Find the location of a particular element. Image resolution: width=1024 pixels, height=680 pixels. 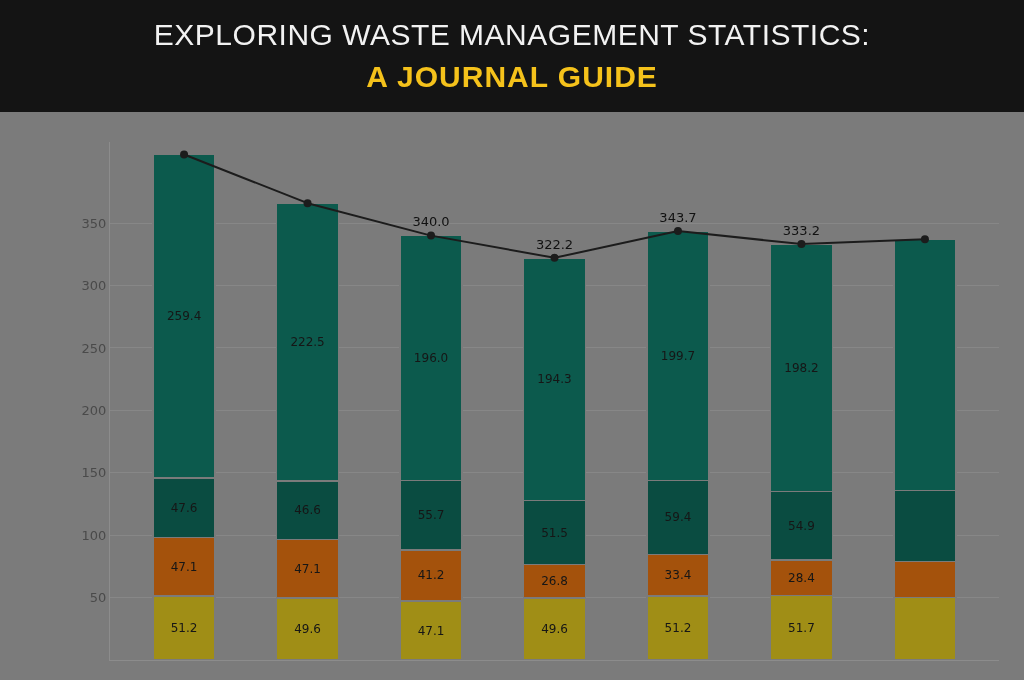

data-label: 196.0 is located at coordinates (431, 357).